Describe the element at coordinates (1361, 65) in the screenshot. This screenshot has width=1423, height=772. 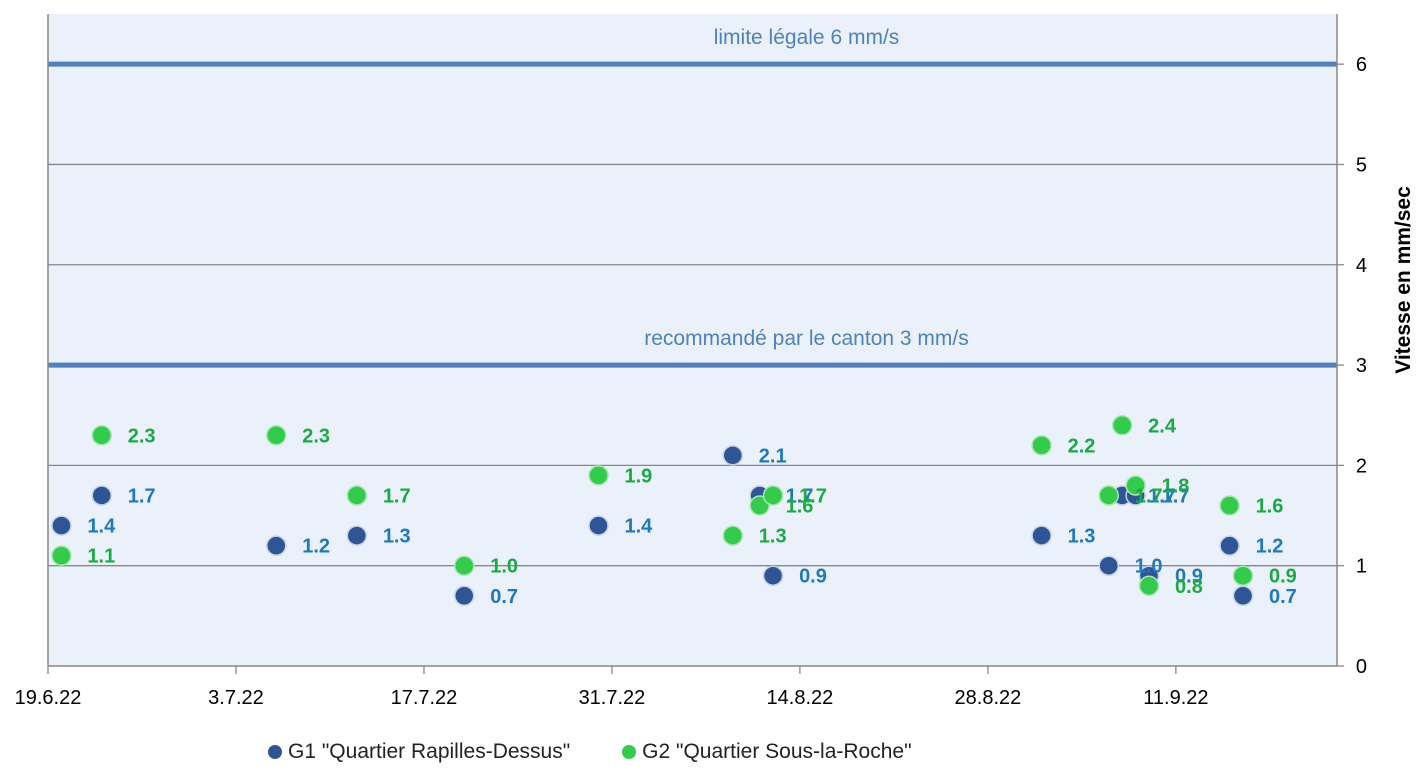
I see `y-tick-label: 6` at that location.